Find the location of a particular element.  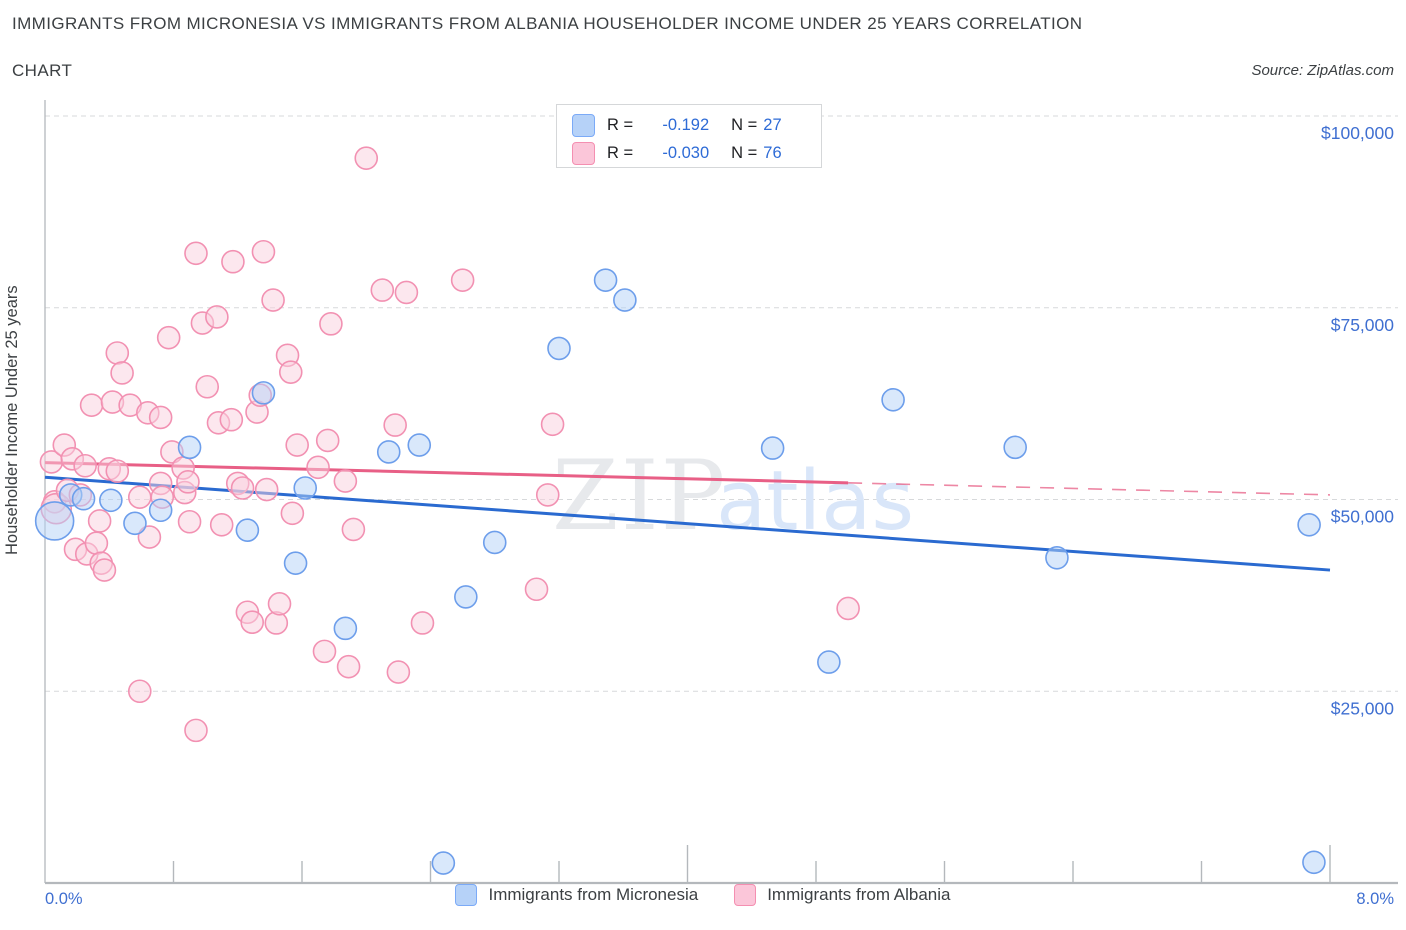

source-attribution: Source: ZipAtlas.com is located at coordinates (1322, 70).